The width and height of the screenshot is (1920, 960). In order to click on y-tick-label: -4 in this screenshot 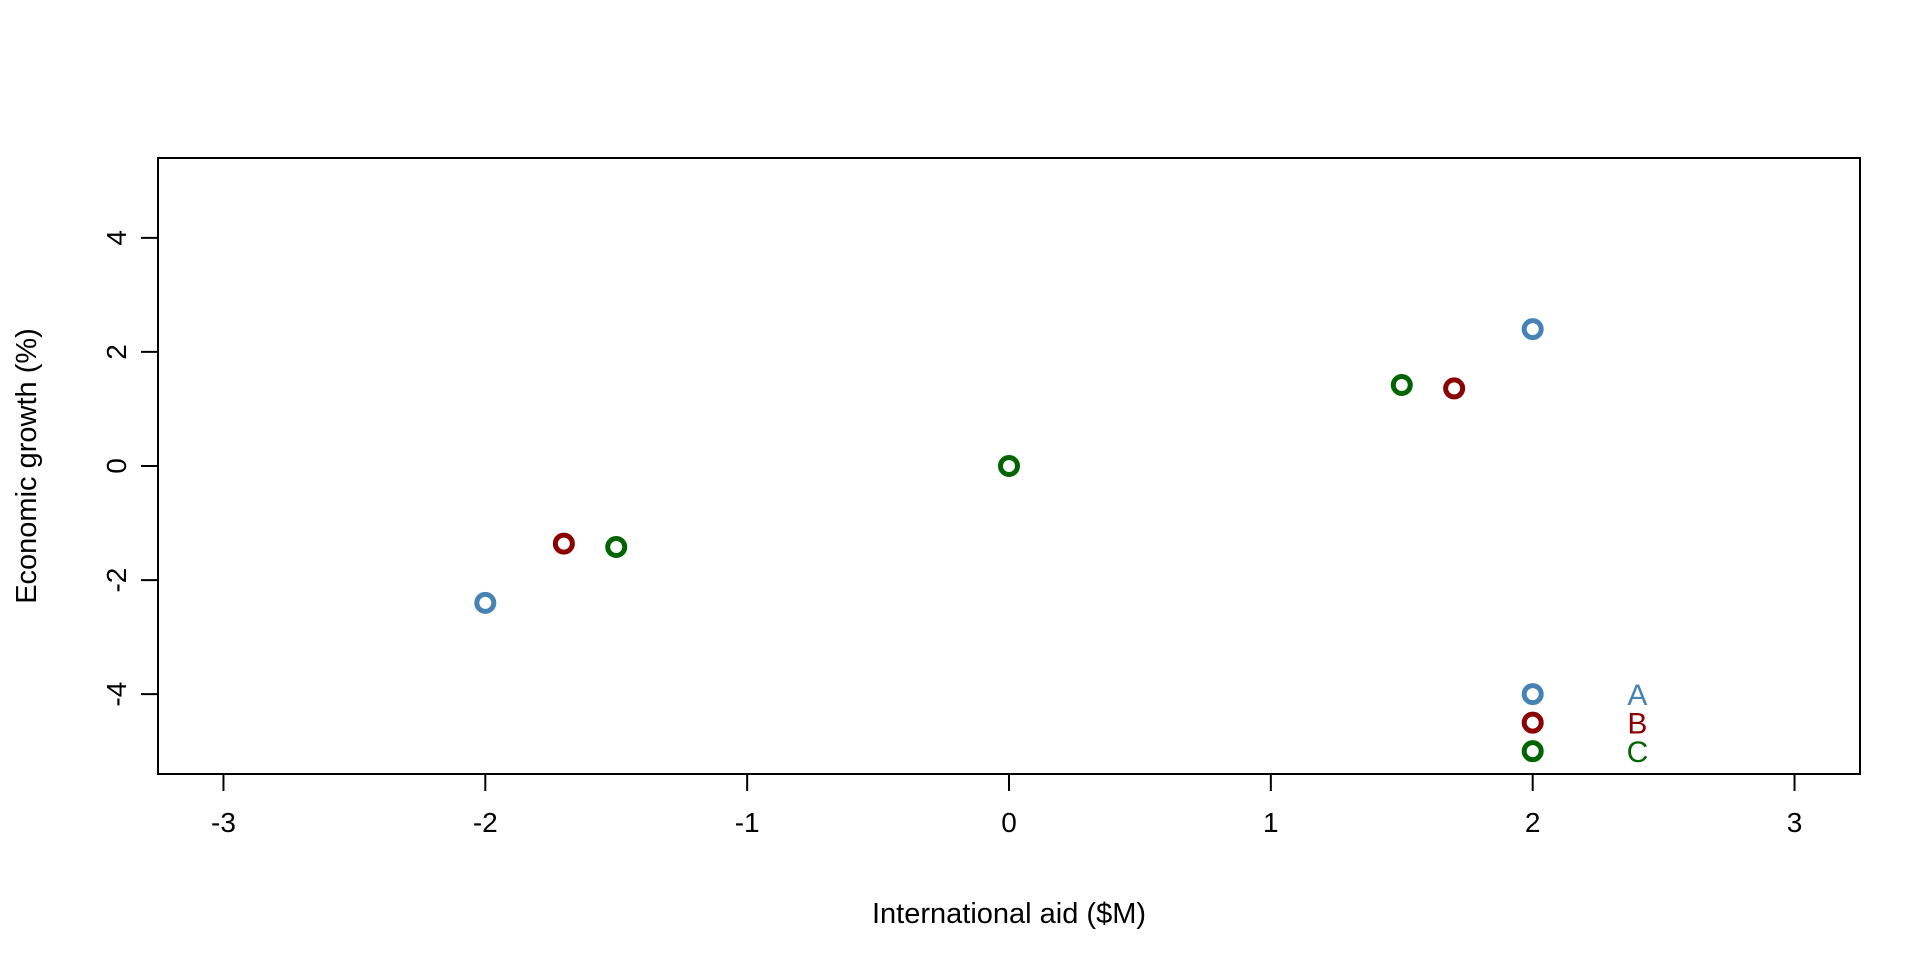, I will do `click(116, 694)`.